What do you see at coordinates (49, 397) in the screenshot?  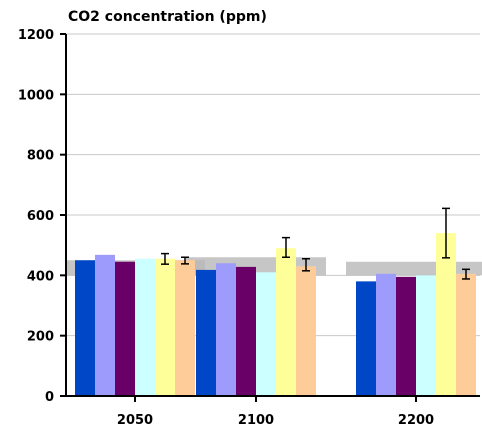 I see `y-tick-label: 0` at bounding box center [49, 397].